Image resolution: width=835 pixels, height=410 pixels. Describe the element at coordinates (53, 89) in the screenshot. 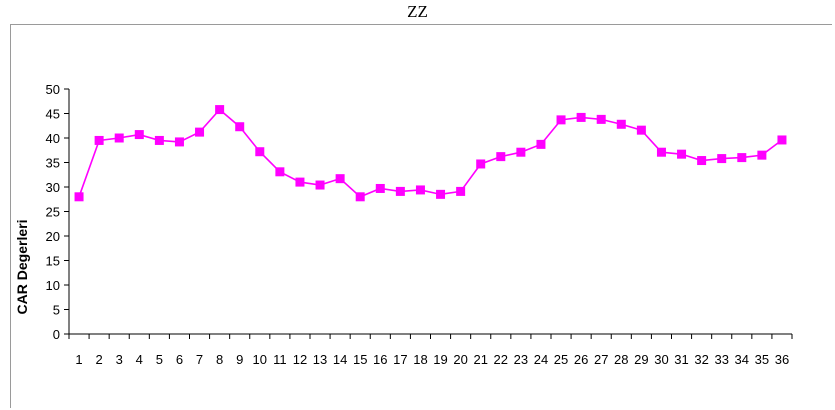

I see `y-tick-label: 50` at that location.